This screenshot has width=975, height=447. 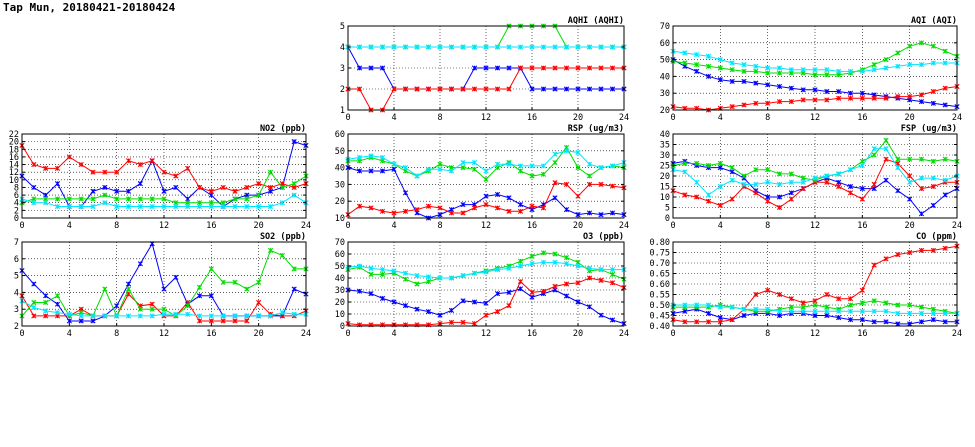 I want to click on y-tick-label: 6, so click(x=16, y=260).